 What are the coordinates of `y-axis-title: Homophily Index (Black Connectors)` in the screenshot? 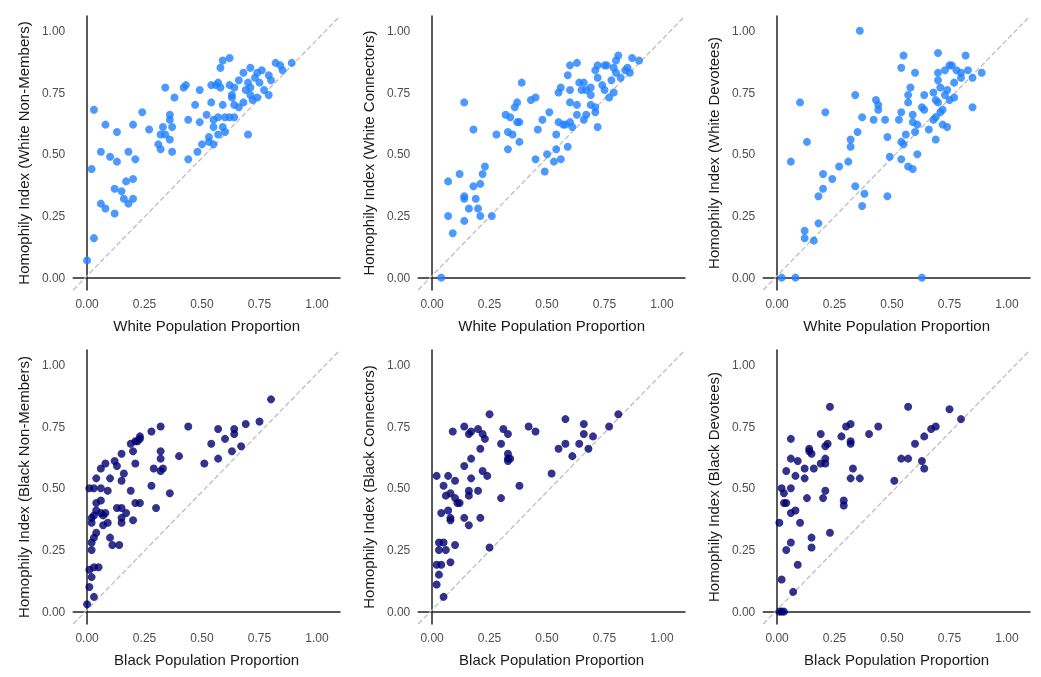 It's located at (368, 487).